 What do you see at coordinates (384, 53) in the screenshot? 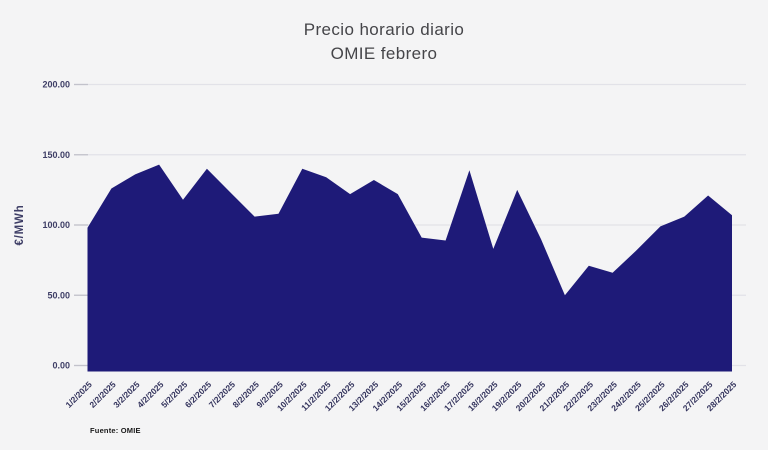
I see `chart-title-line2: OMIE febrero` at bounding box center [384, 53].